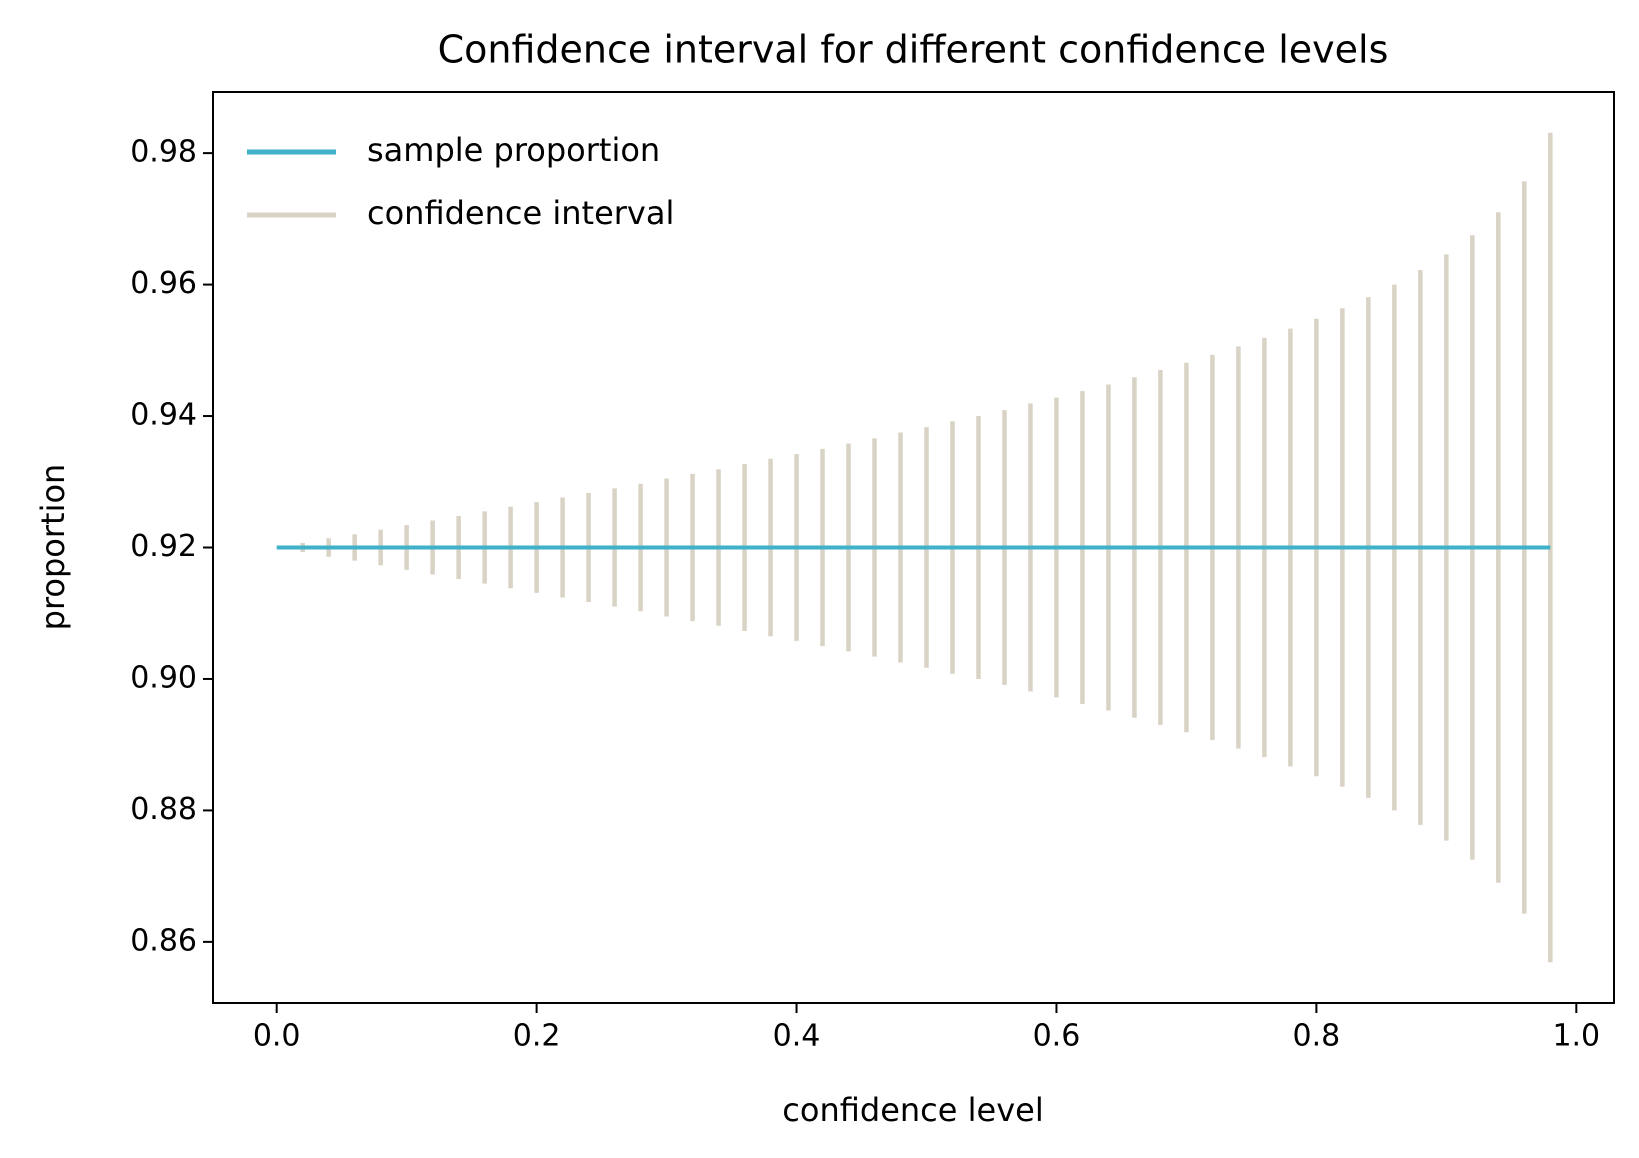 This screenshot has height=1158, width=1639. What do you see at coordinates (797, 1036) in the screenshot?
I see `x-tick-label: 0.4` at bounding box center [797, 1036].